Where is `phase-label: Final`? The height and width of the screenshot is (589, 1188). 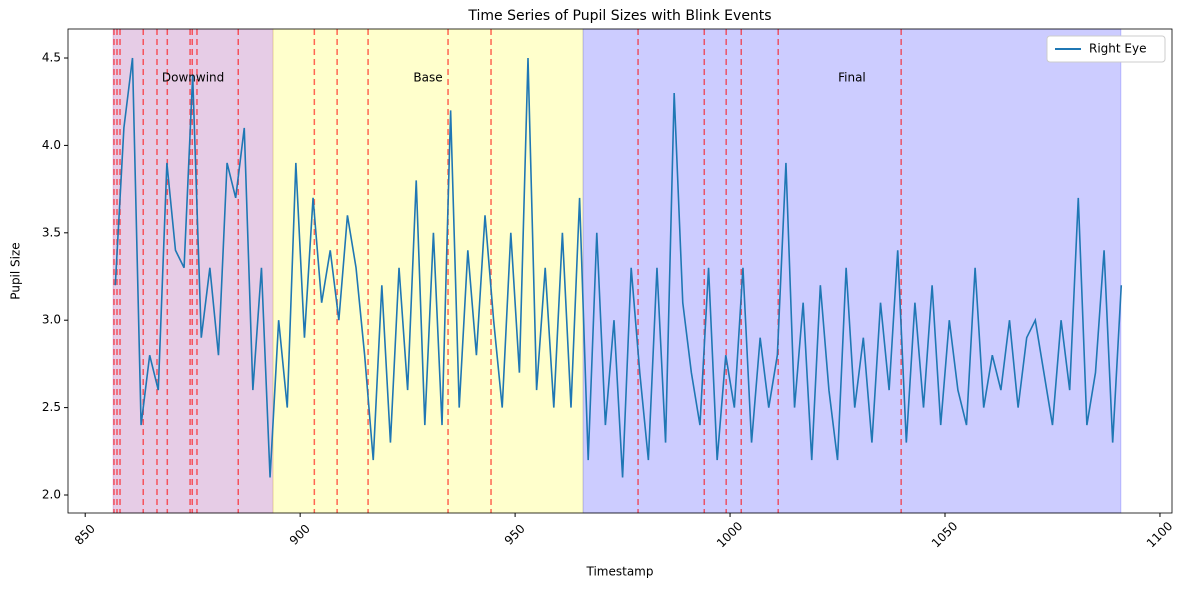
phase-label: Final is located at coordinates (852, 78).